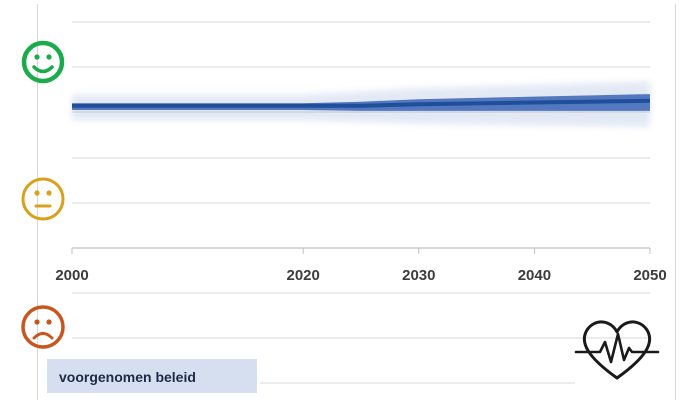 The height and width of the screenshot is (403, 686). I want to click on x-tick-label: 2000, so click(71, 275).